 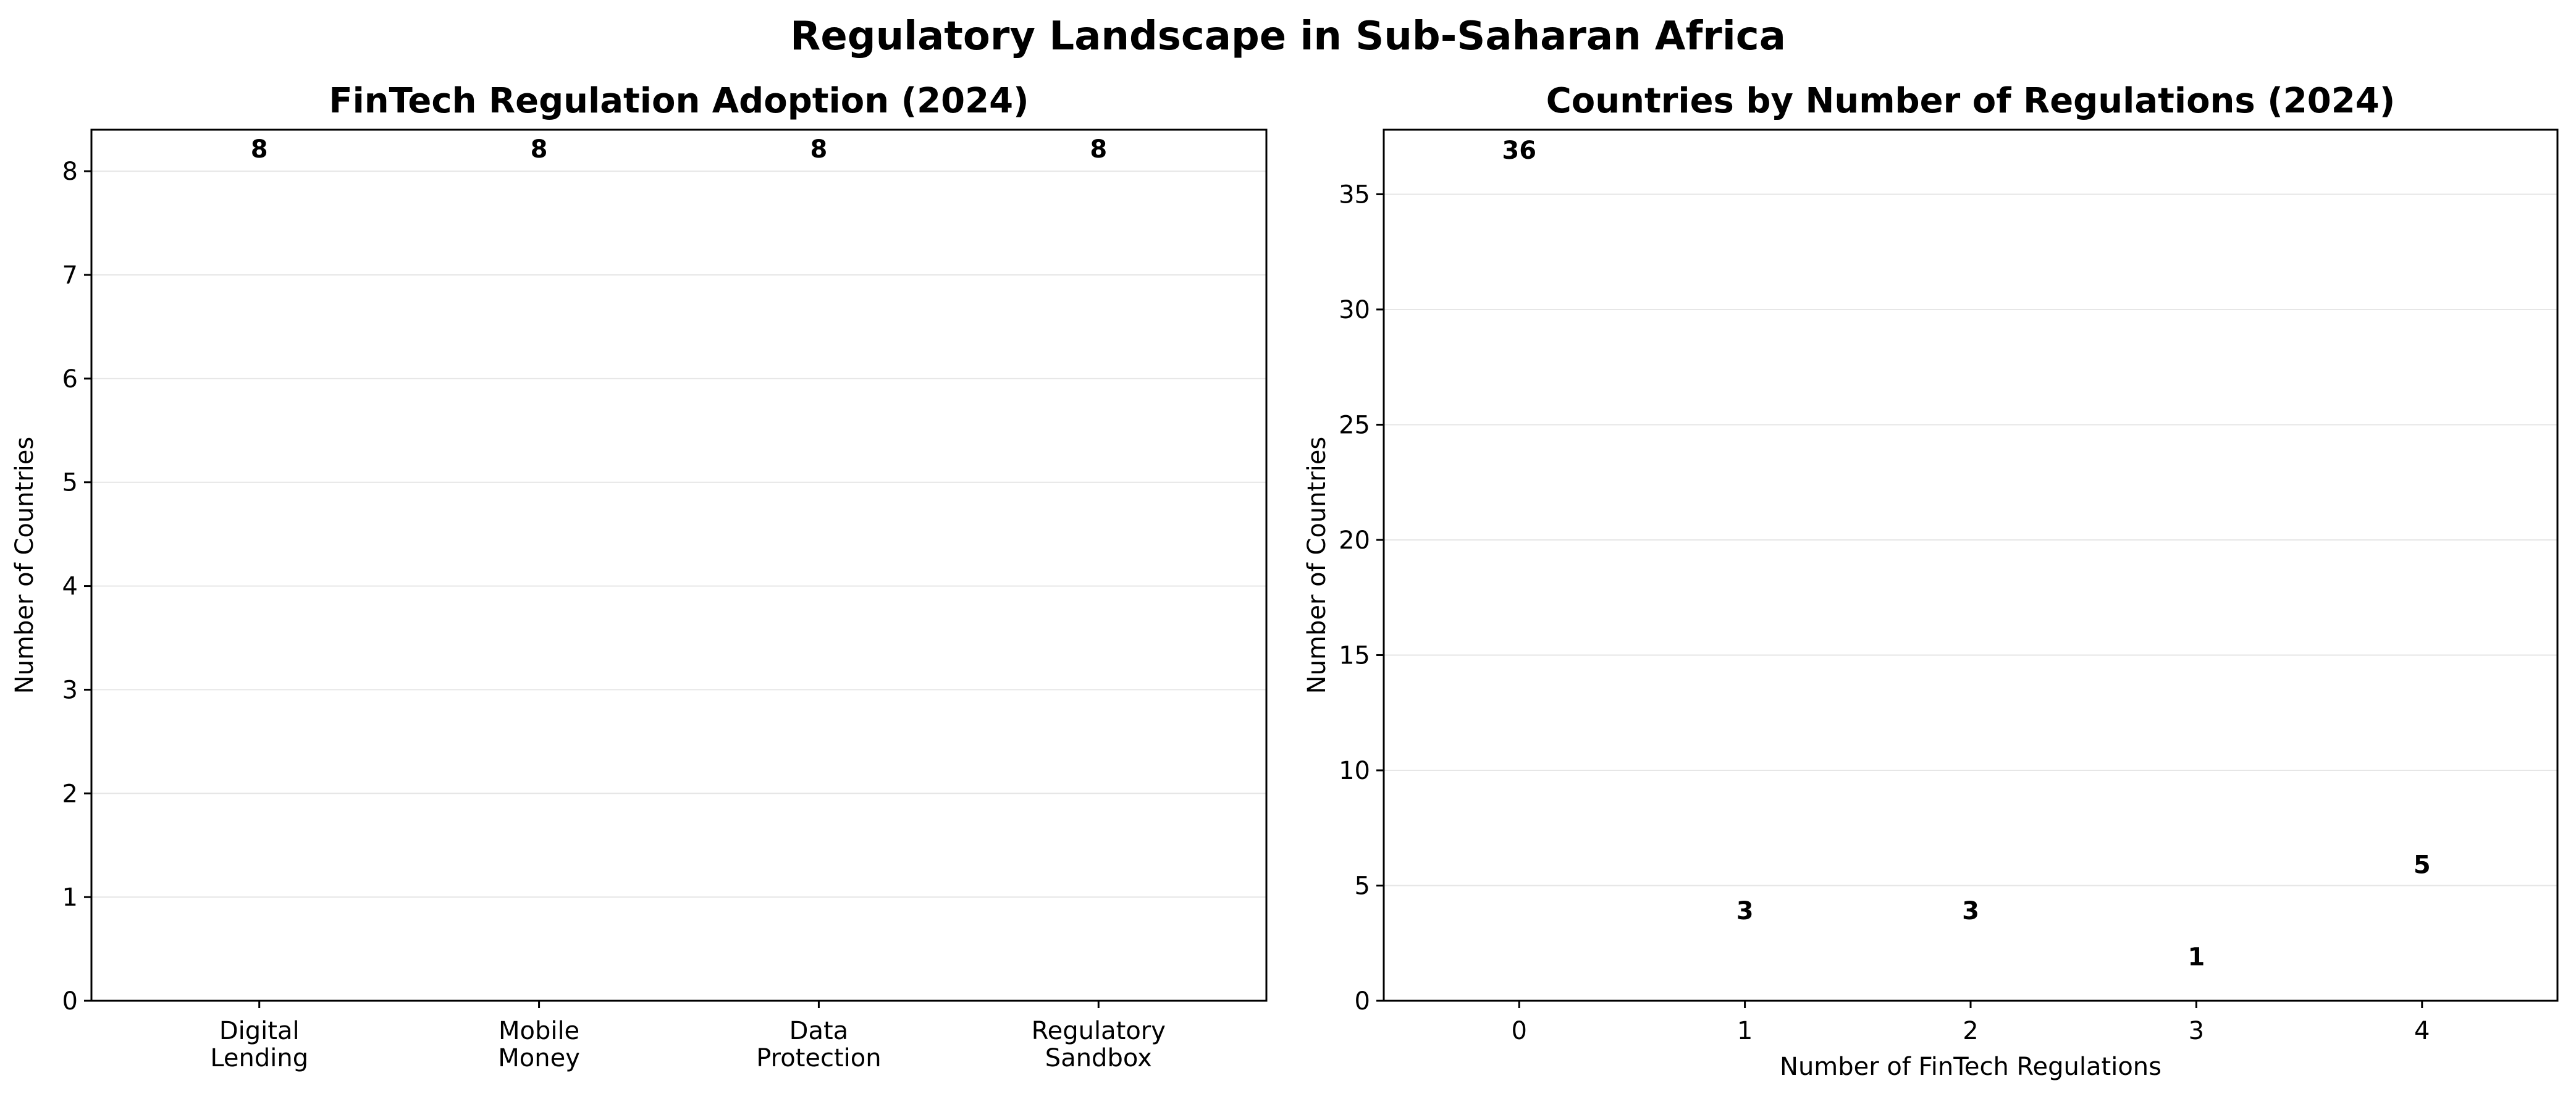 What do you see at coordinates (539, 1044) in the screenshot?
I see `x-tick-label: Mobile Money` at bounding box center [539, 1044].